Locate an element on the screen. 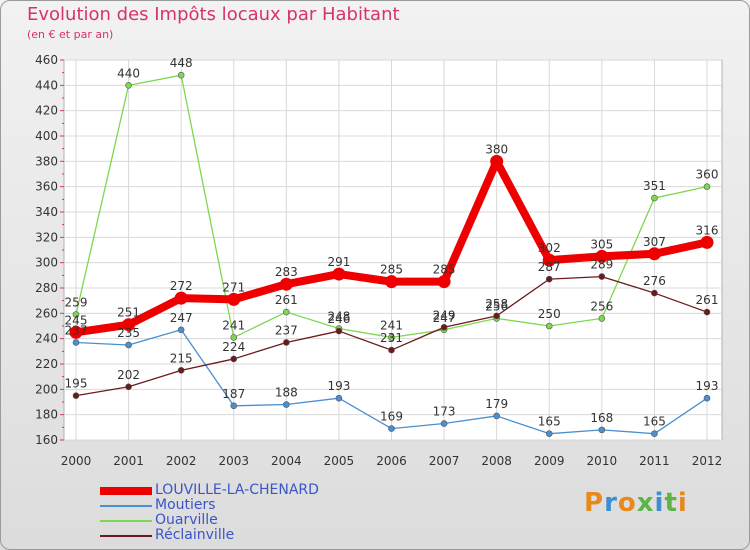 Image resolution: width=750 pixels, height=550 pixels. data-label: 272 is located at coordinates (181, 286).